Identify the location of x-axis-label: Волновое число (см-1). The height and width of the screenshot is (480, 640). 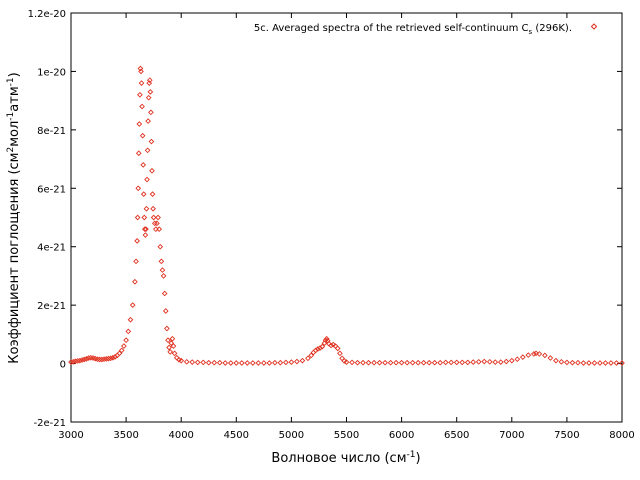
(345, 458).